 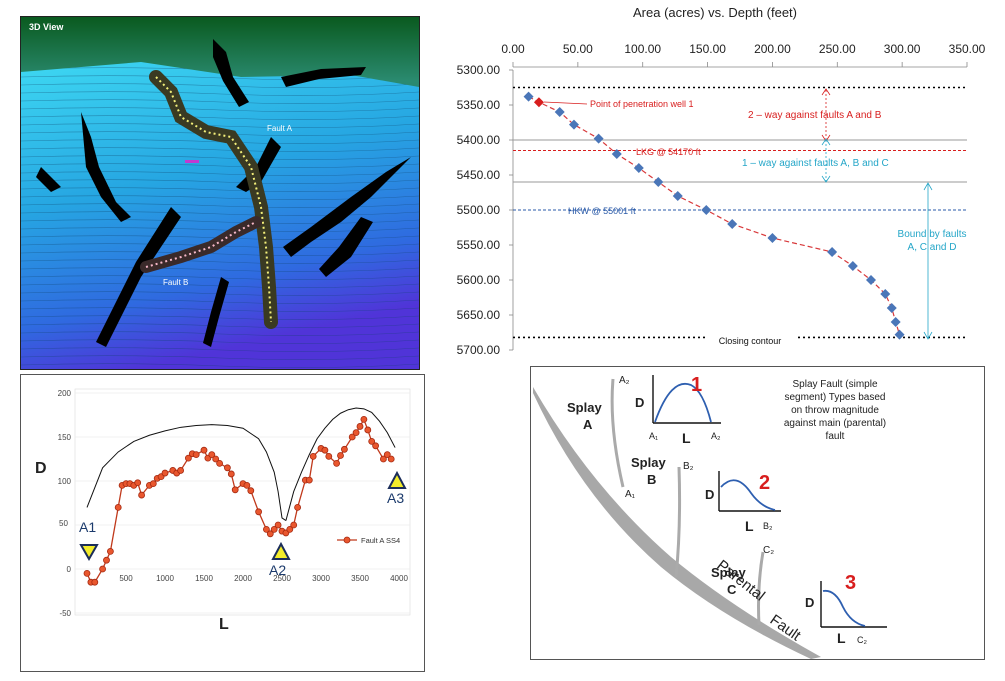 What do you see at coordinates (239, 501) in the screenshot?
I see `fault-series` at bounding box center [239, 501].